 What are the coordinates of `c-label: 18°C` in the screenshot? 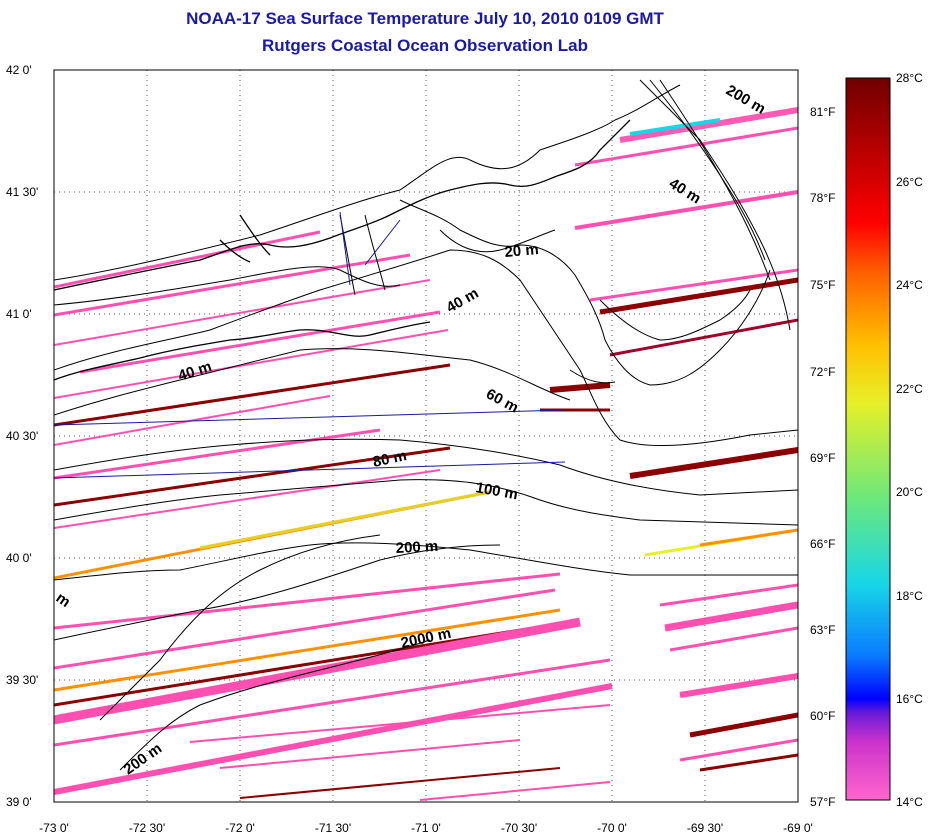 It's located at (909, 596).